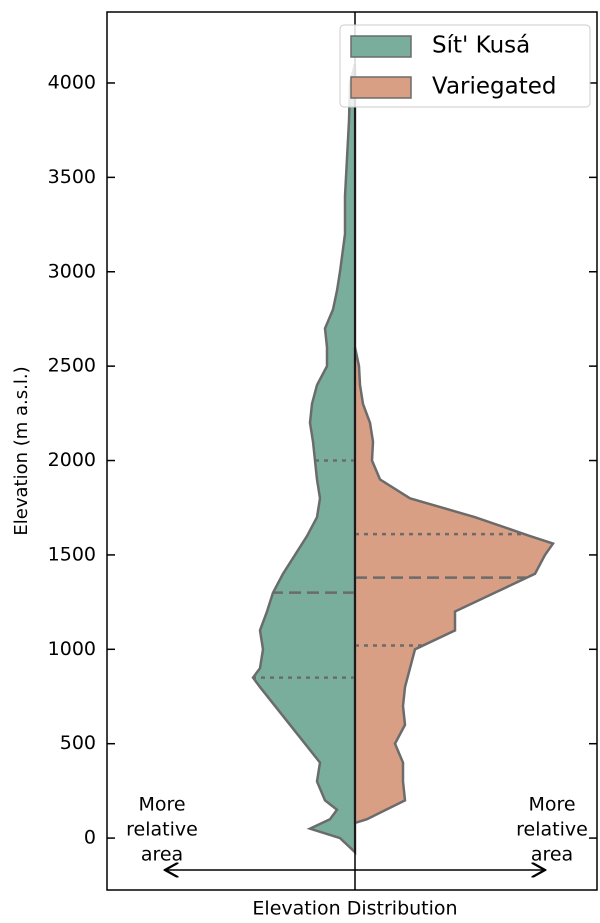  Describe the element at coordinates (90, 838) in the screenshot. I see `y-tick-label: 0` at that location.